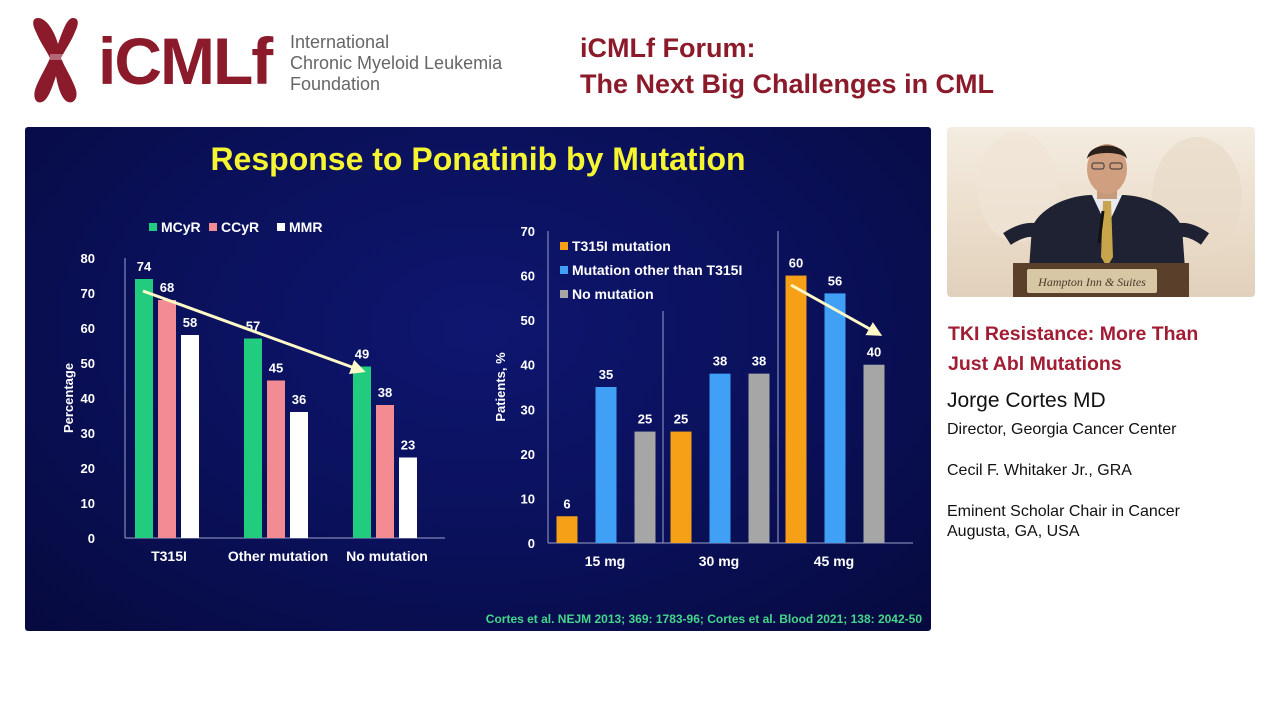  I want to click on legend-label: MMR, so click(305, 227).